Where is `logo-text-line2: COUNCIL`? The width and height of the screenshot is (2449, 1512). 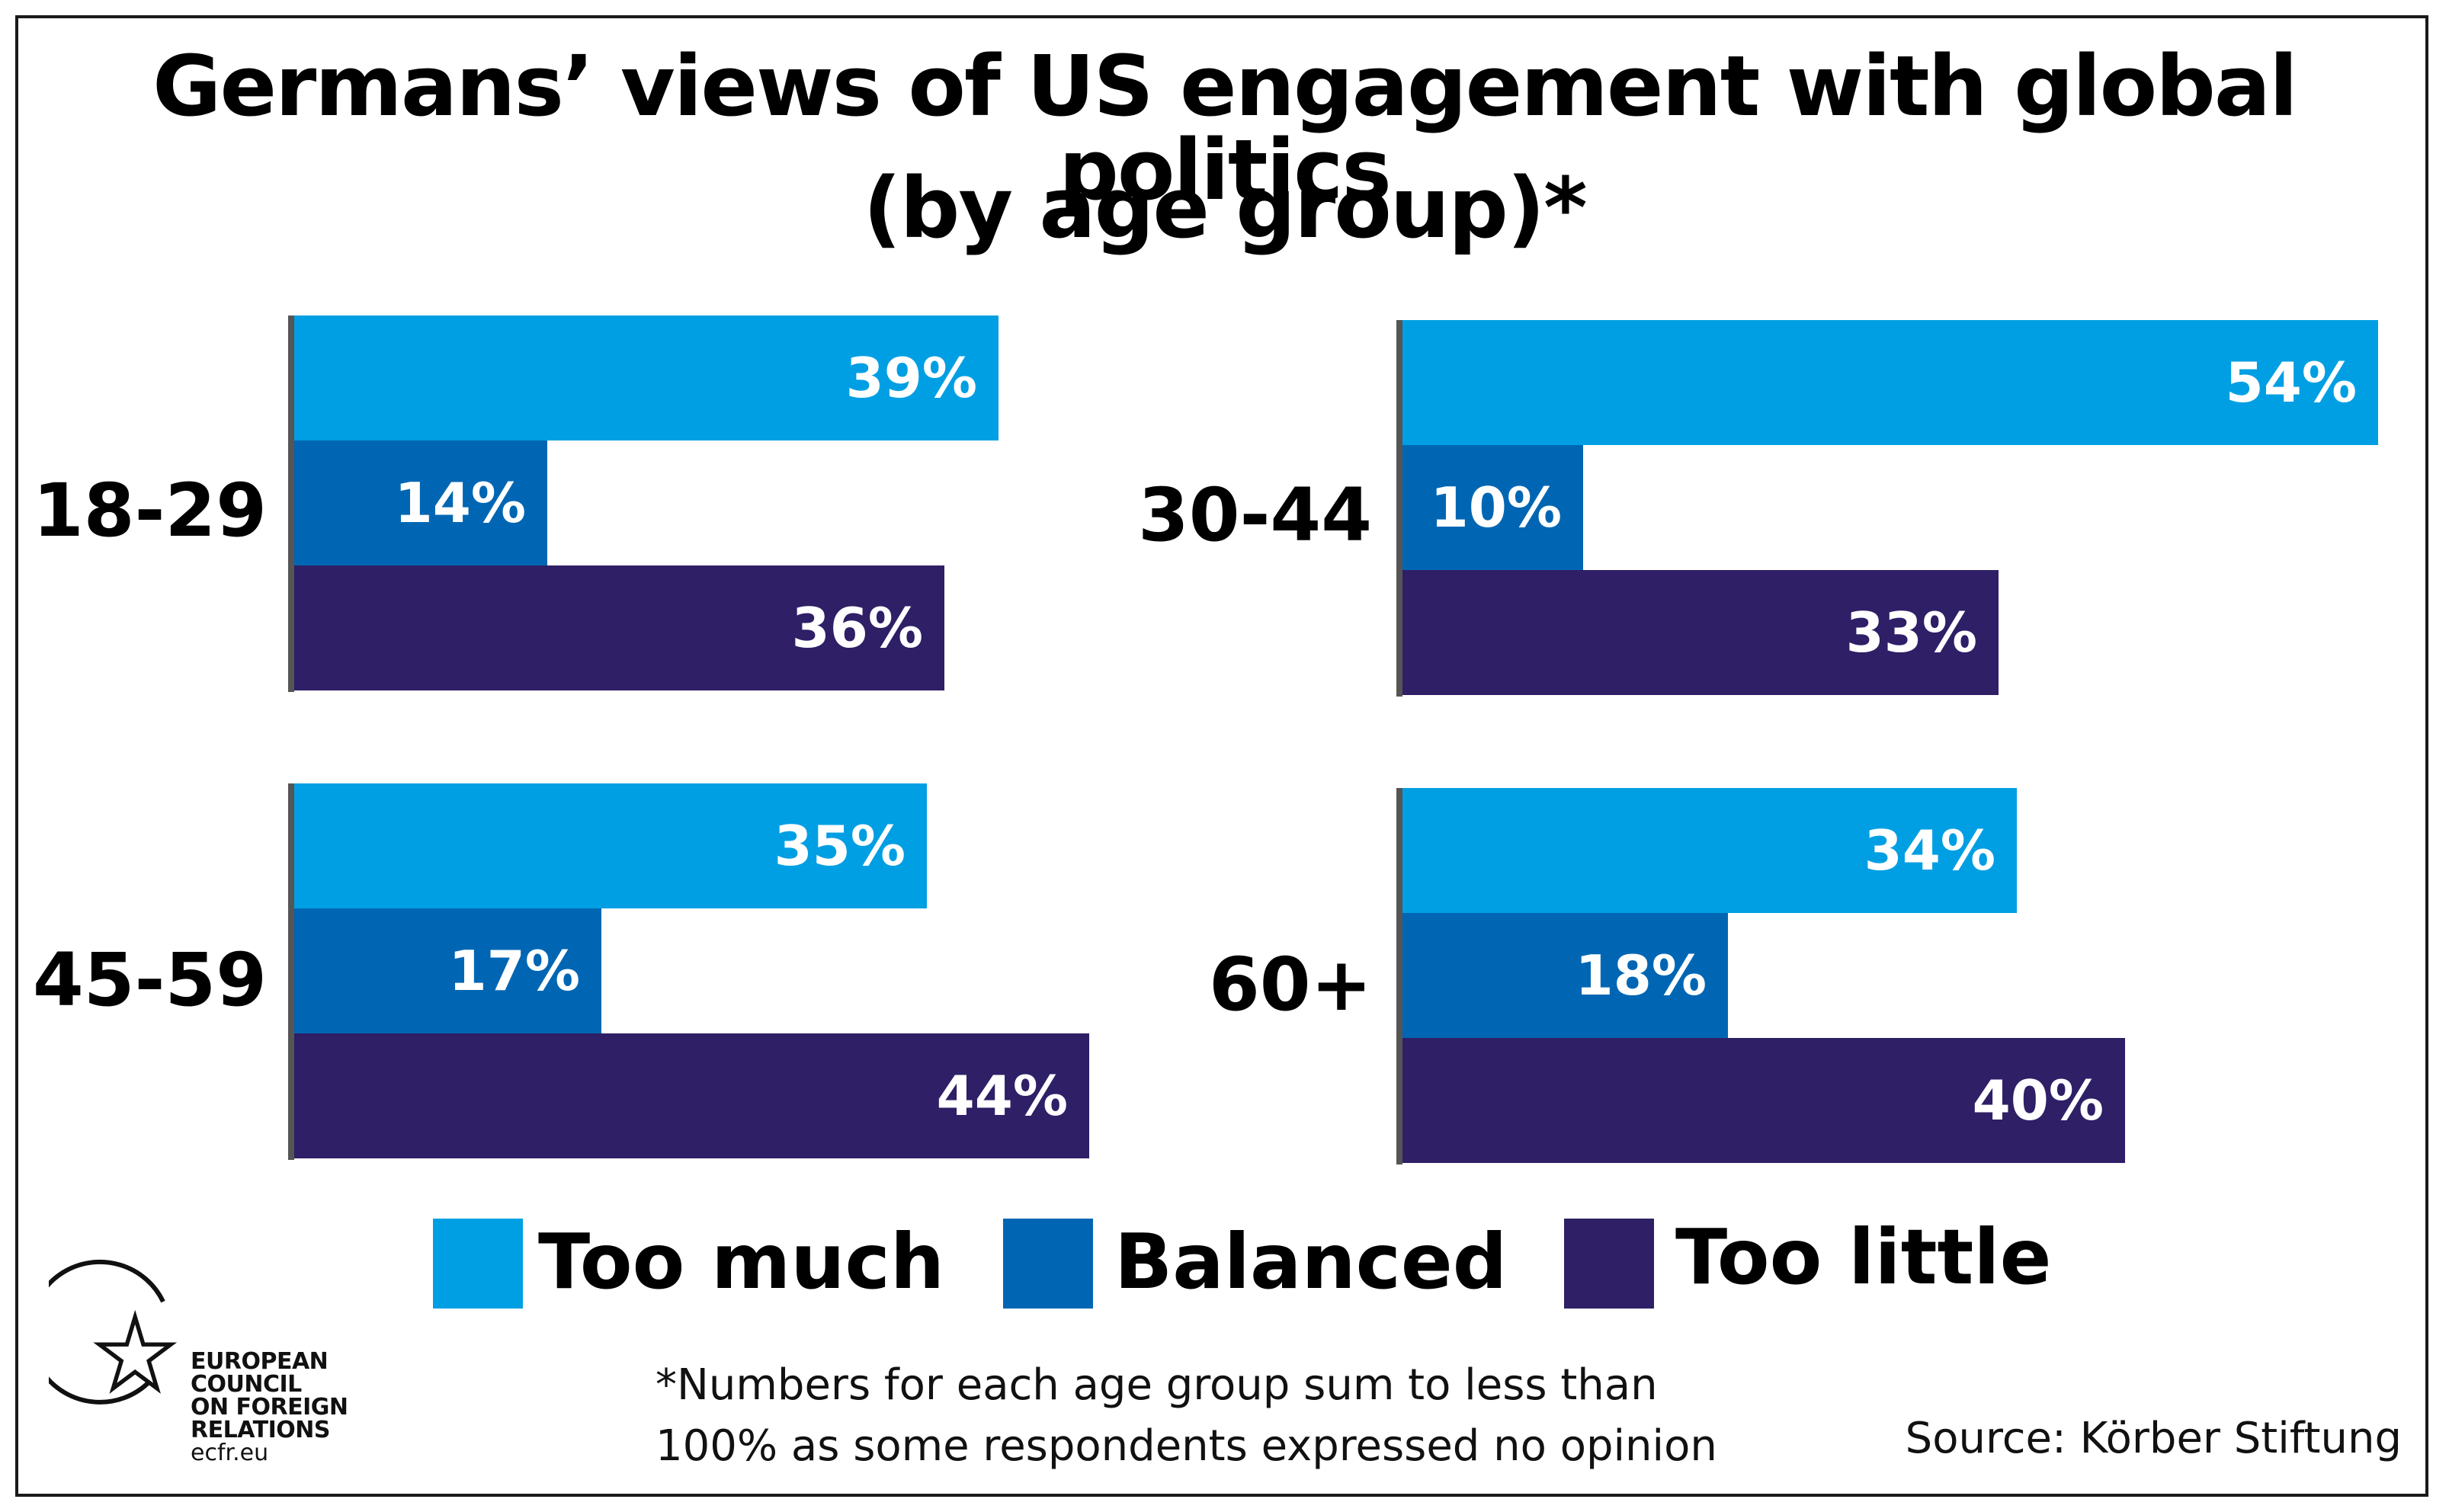
logo-text-line2: COUNCIL is located at coordinates (246, 1384).